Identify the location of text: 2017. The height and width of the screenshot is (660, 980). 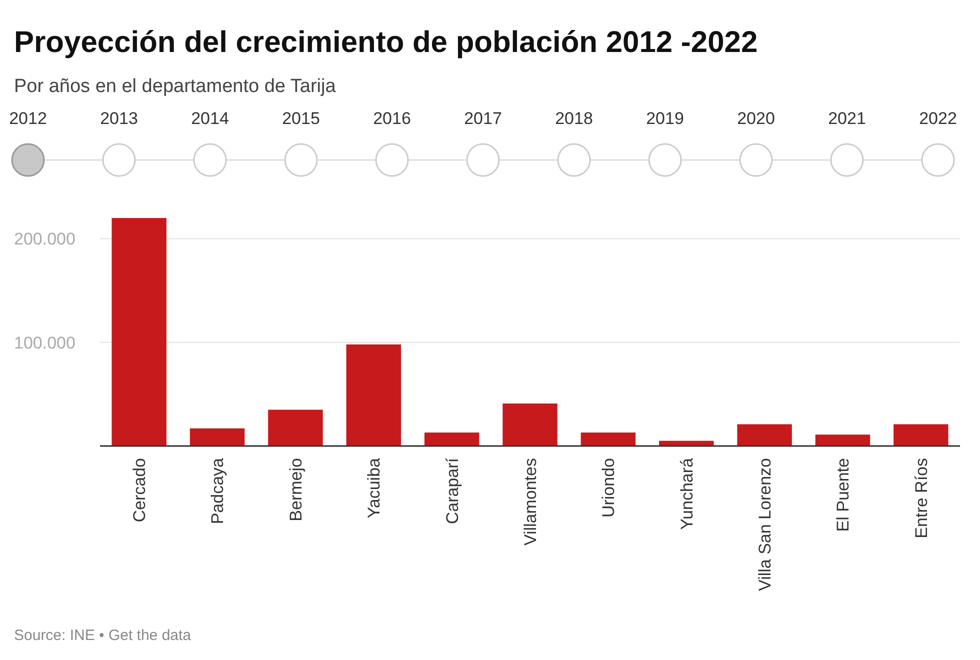
(483, 118).